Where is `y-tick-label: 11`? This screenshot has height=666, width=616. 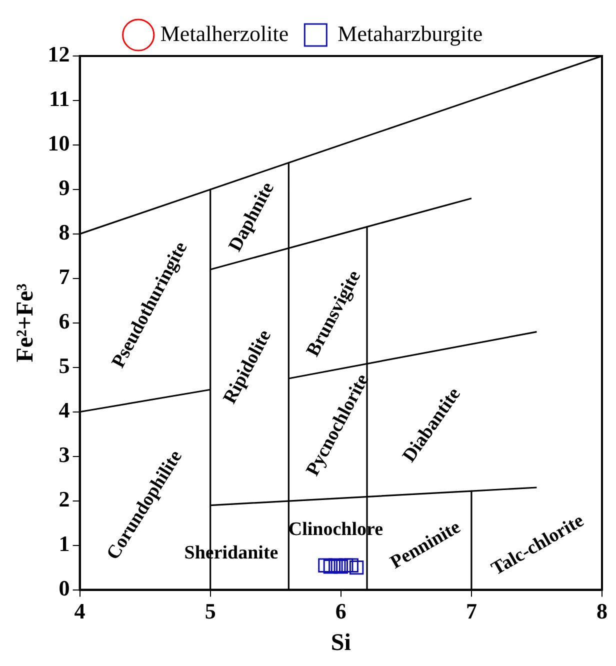
y-tick-label: 11 is located at coordinates (59, 99).